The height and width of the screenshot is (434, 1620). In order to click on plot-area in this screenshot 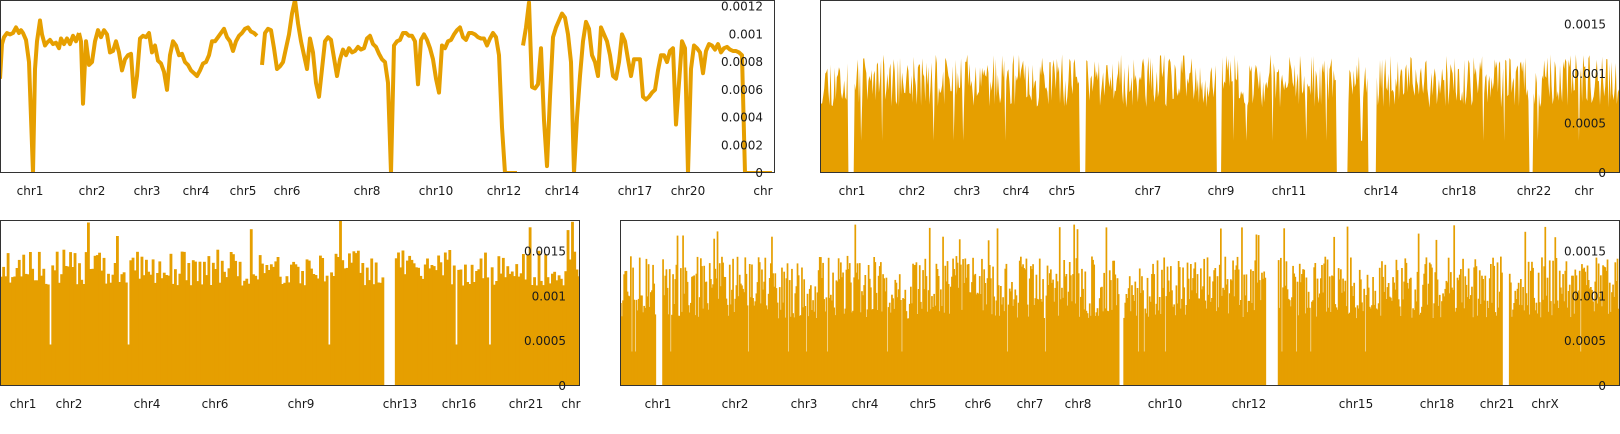, I will do `click(1220, 113)`.